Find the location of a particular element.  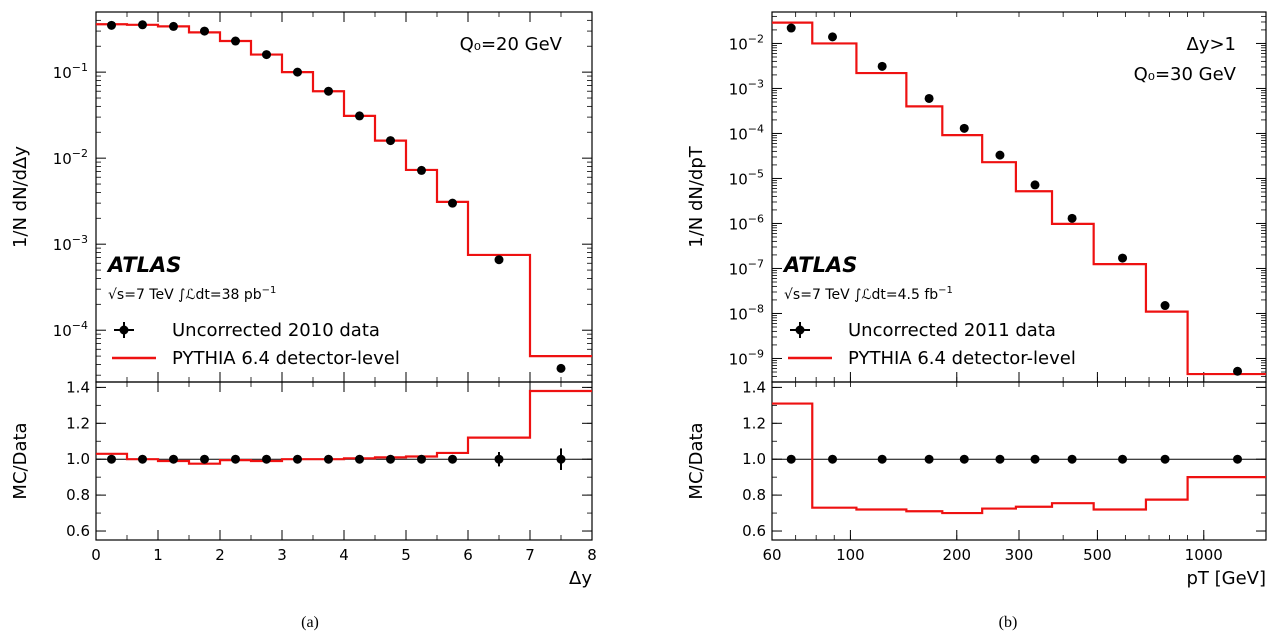

legend-label-data: Uncorrected 2010 data is located at coordinates (276, 330).